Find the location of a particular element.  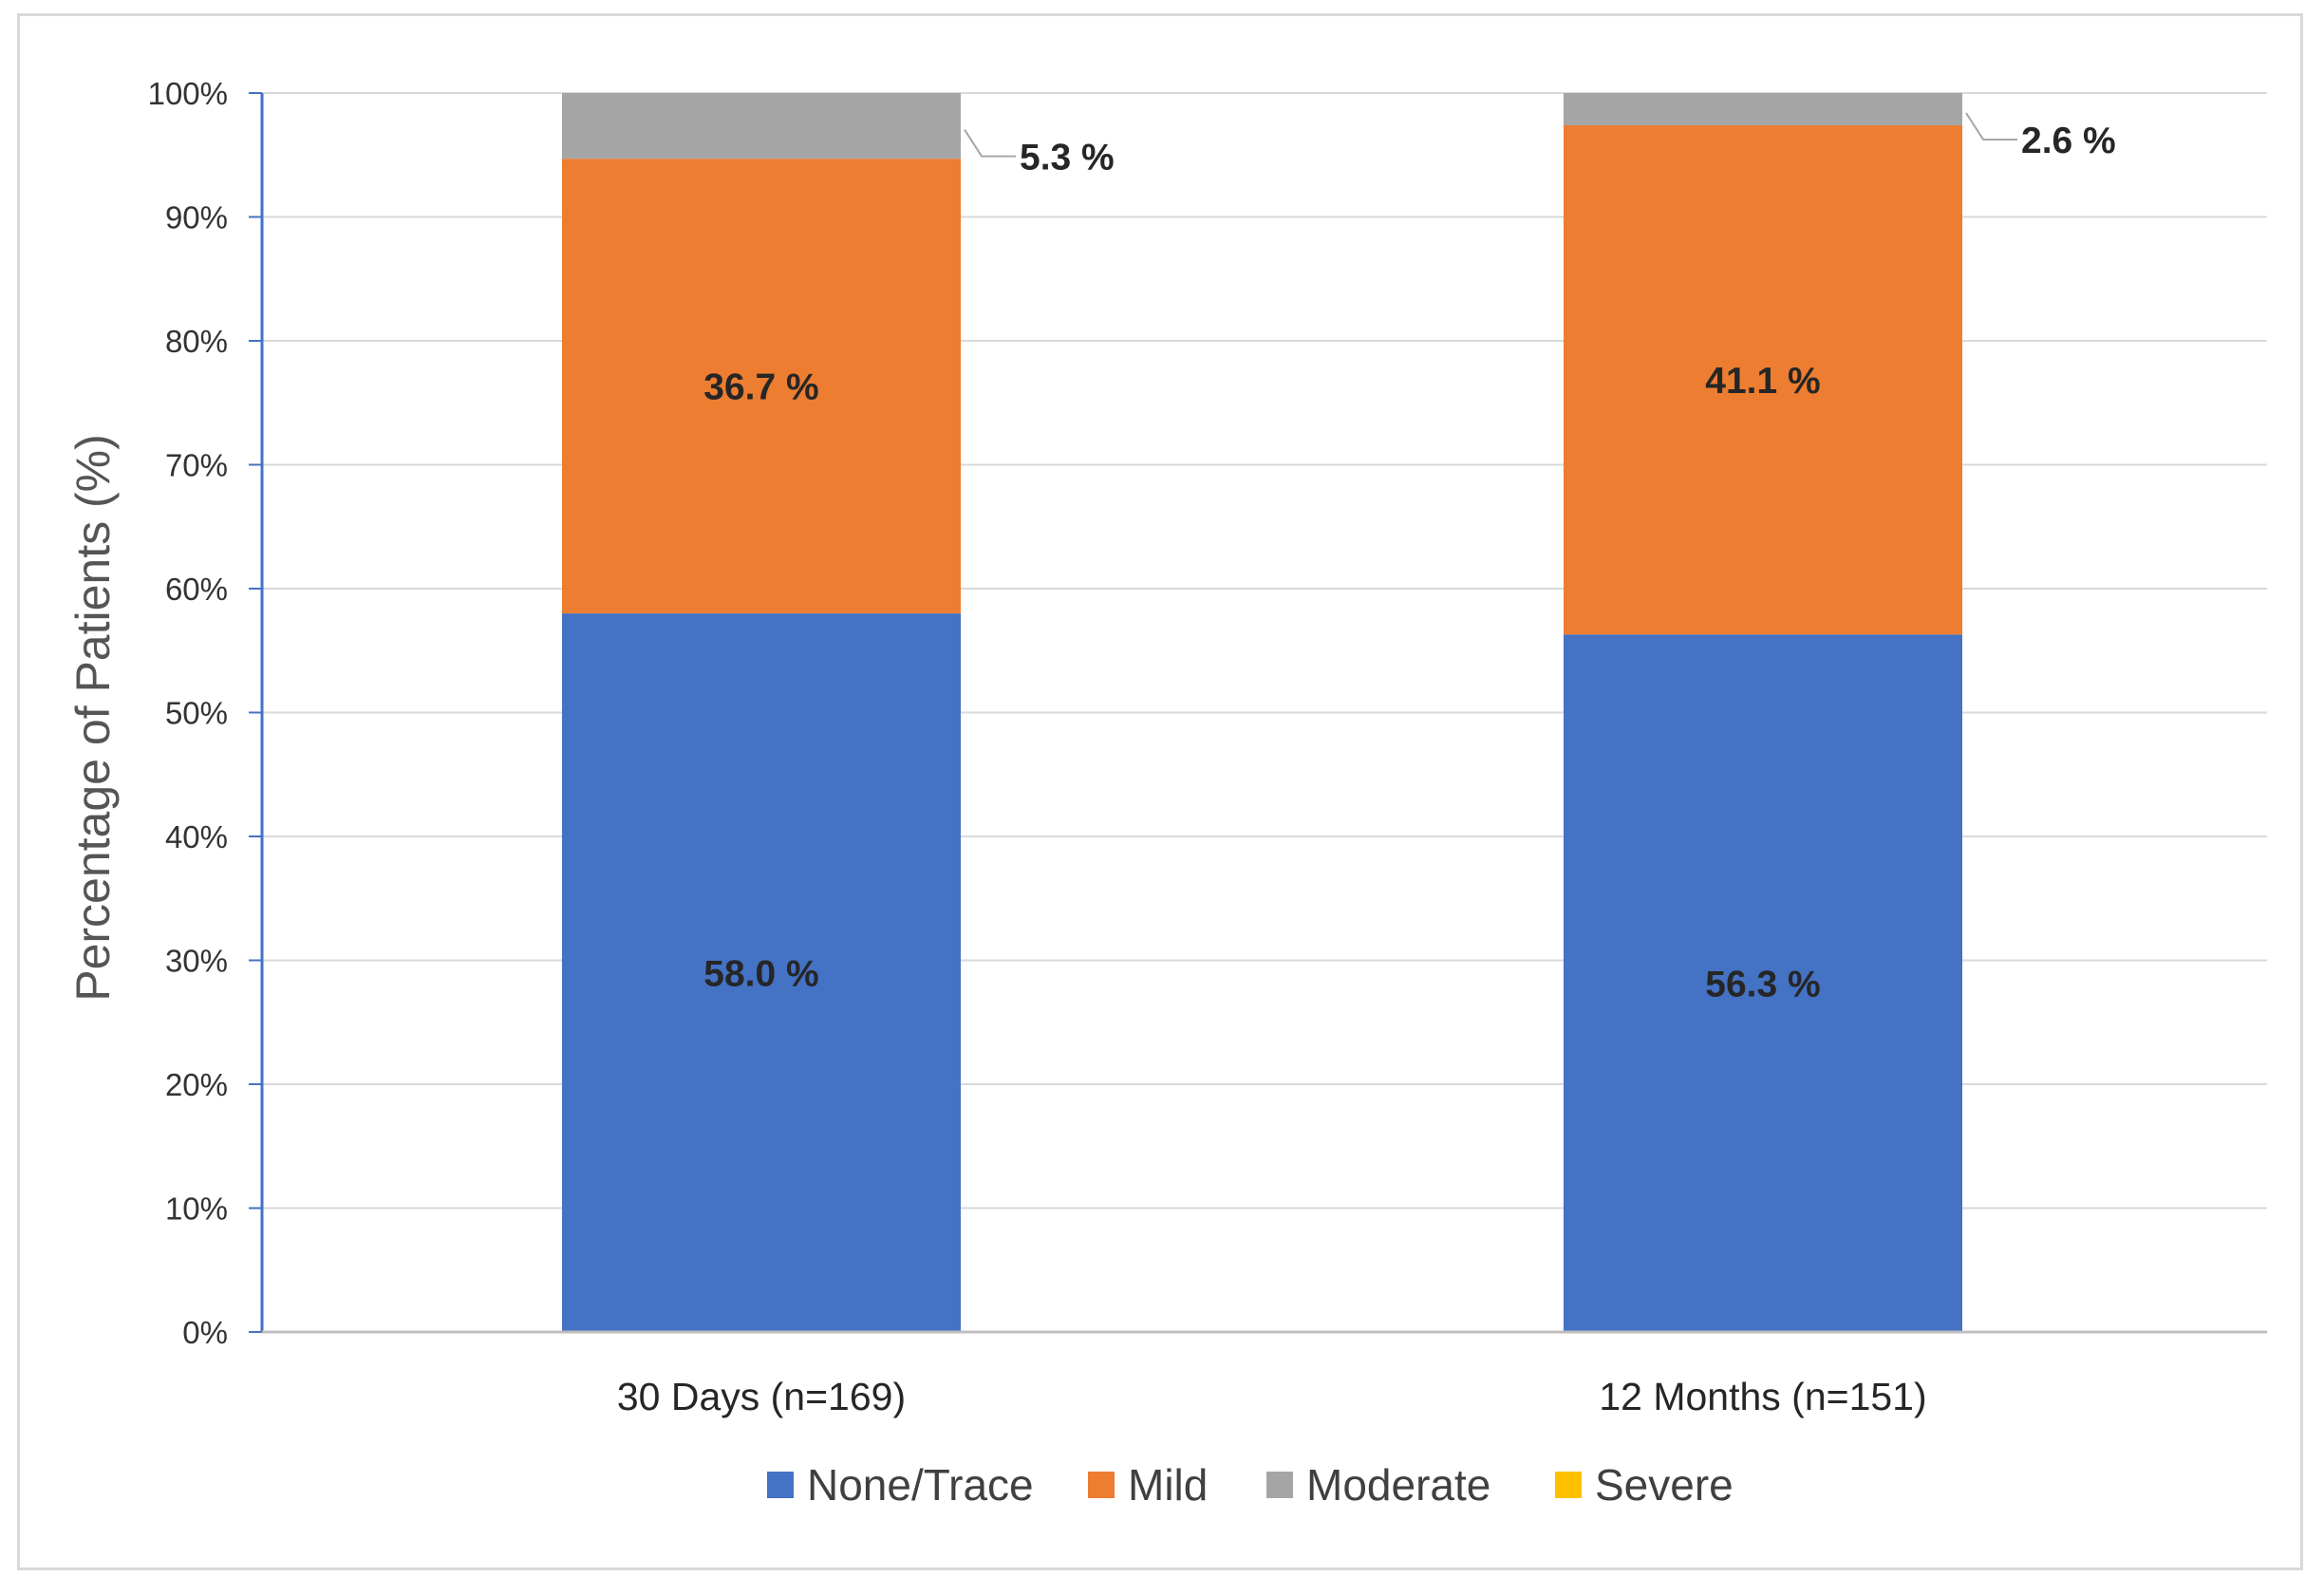

y-tick-label: 50% is located at coordinates (196, 713).